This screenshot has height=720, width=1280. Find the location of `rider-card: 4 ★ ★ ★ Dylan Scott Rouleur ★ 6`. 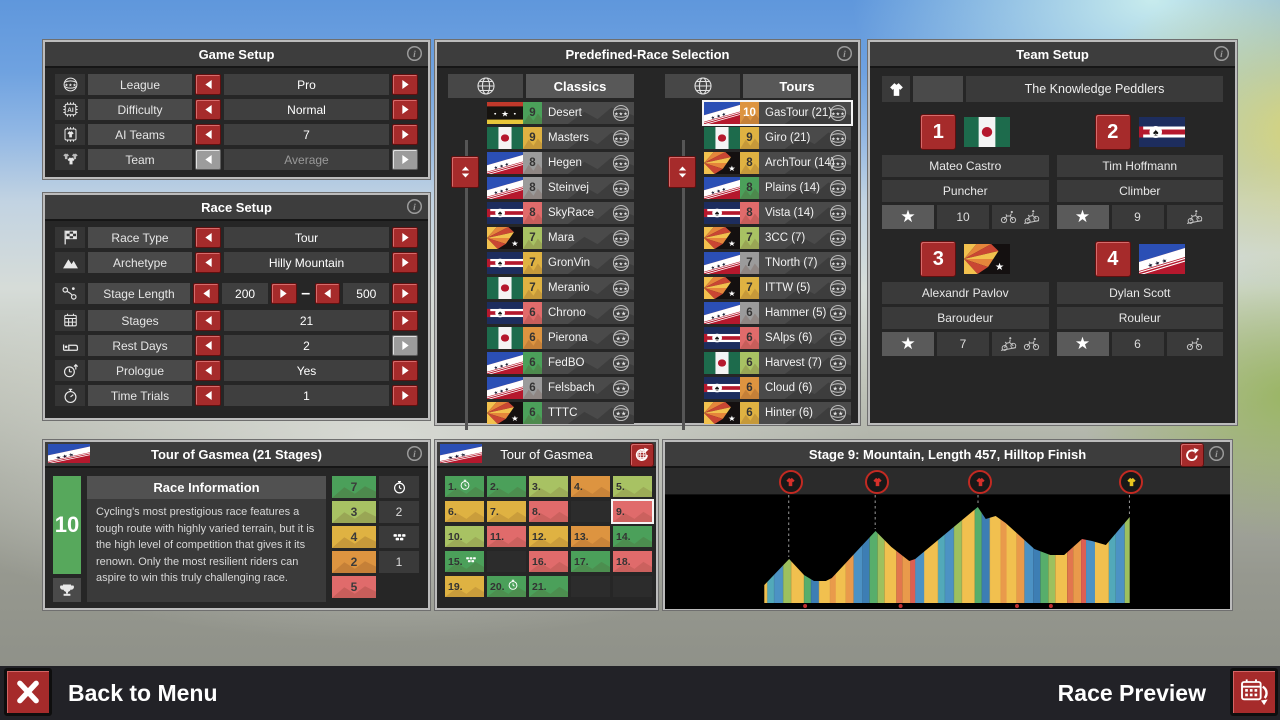

rider-card: 4 ★ ★ ★ Dylan Scott Rouleur ★ 6 is located at coordinates (1139, 297).